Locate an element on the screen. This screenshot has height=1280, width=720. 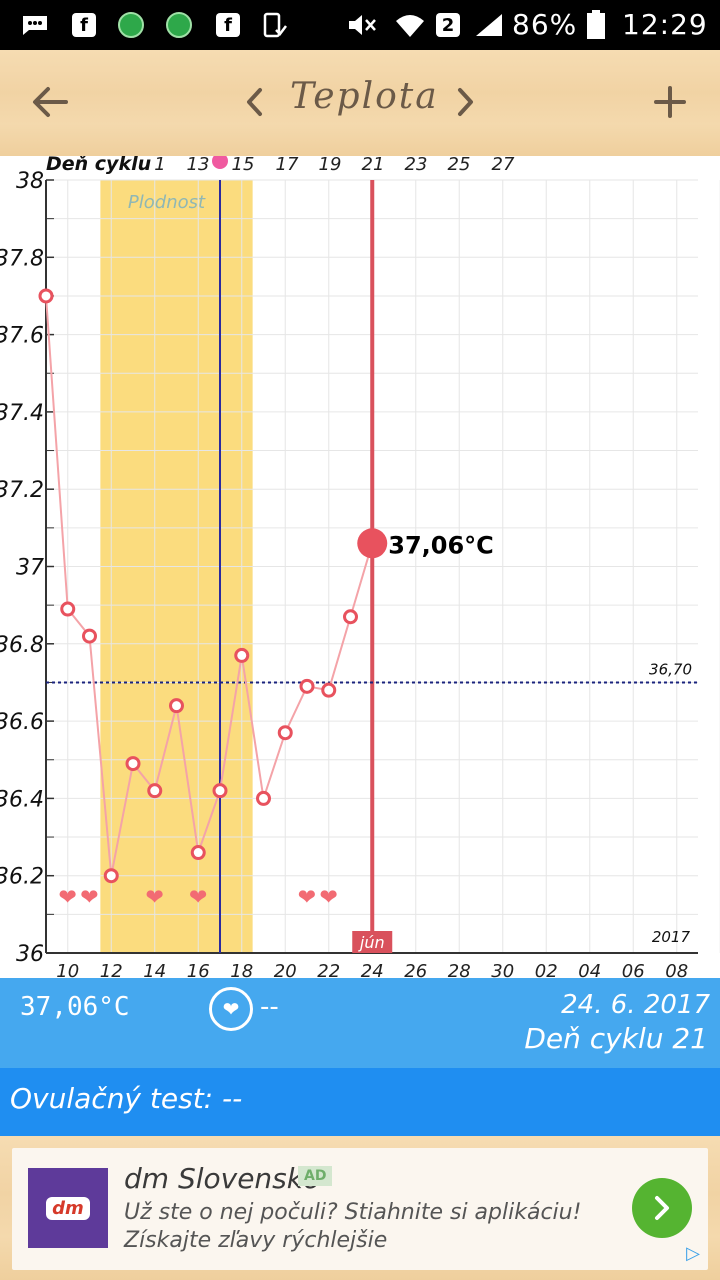
selected-temperature-point is located at coordinates (372, 543).